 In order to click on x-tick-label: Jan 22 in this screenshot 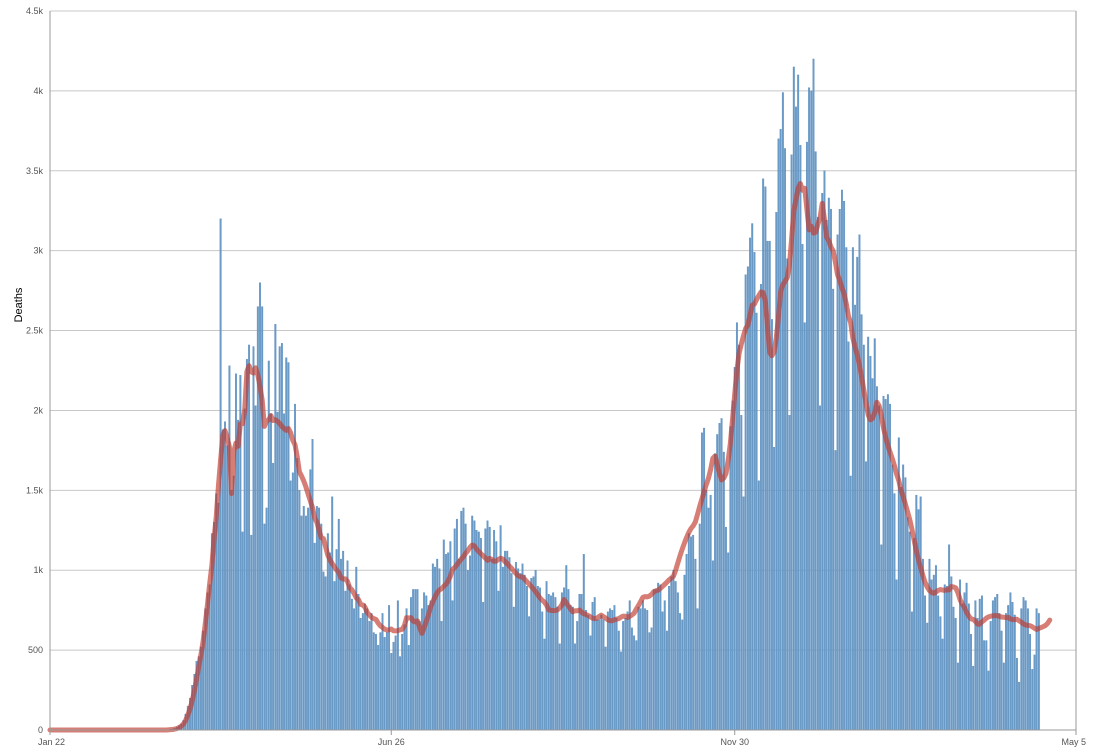, I will do `click(51, 742)`.